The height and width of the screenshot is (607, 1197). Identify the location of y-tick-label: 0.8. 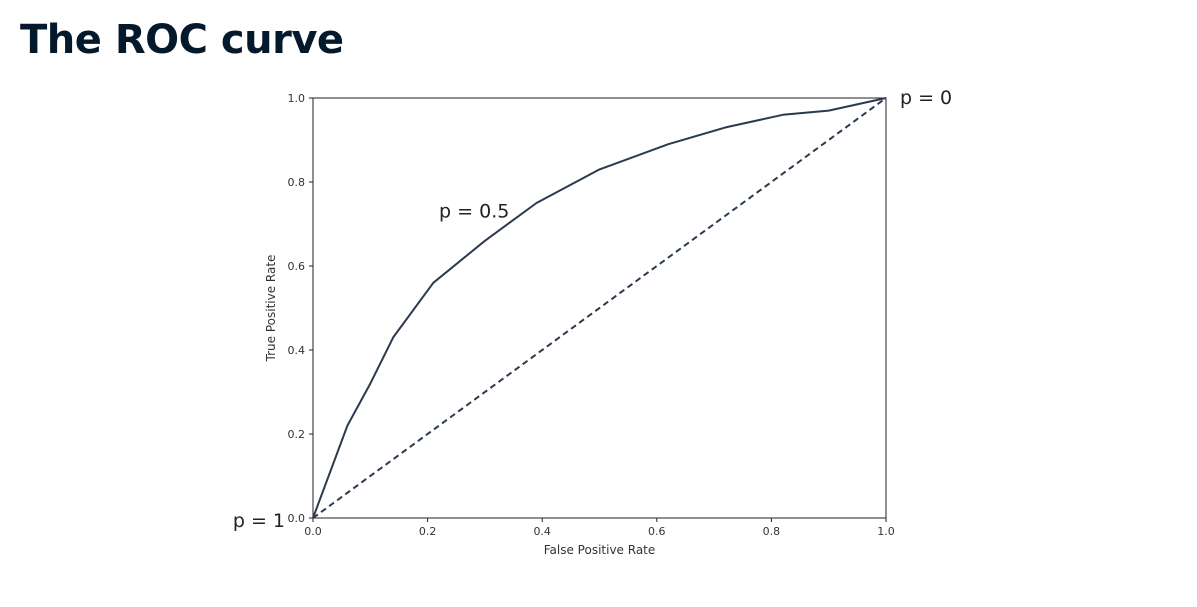
(297, 182).